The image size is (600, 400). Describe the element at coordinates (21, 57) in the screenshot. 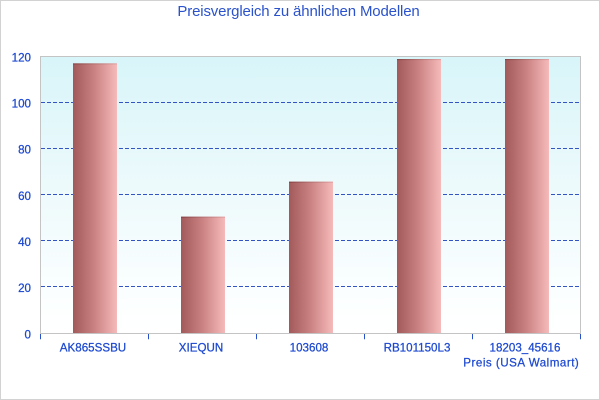

I see `svg-text: 120` at that location.